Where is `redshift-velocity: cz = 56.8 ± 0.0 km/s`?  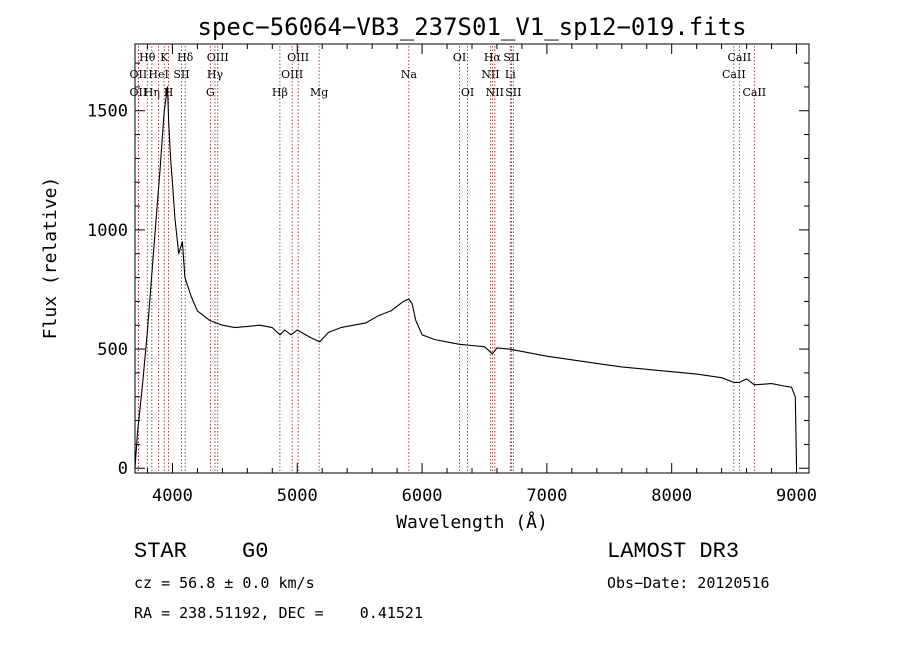
redshift-velocity: cz = 56.8 ± 0.0 km/s is located at coordinates (224, 583).